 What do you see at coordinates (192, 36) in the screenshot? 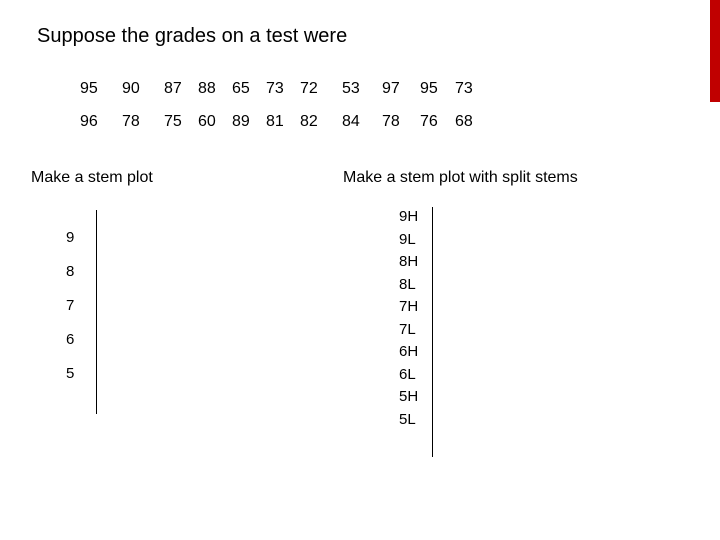
I see `page-title: Suppose the grades on a test were` at bounding box center [192, 36].